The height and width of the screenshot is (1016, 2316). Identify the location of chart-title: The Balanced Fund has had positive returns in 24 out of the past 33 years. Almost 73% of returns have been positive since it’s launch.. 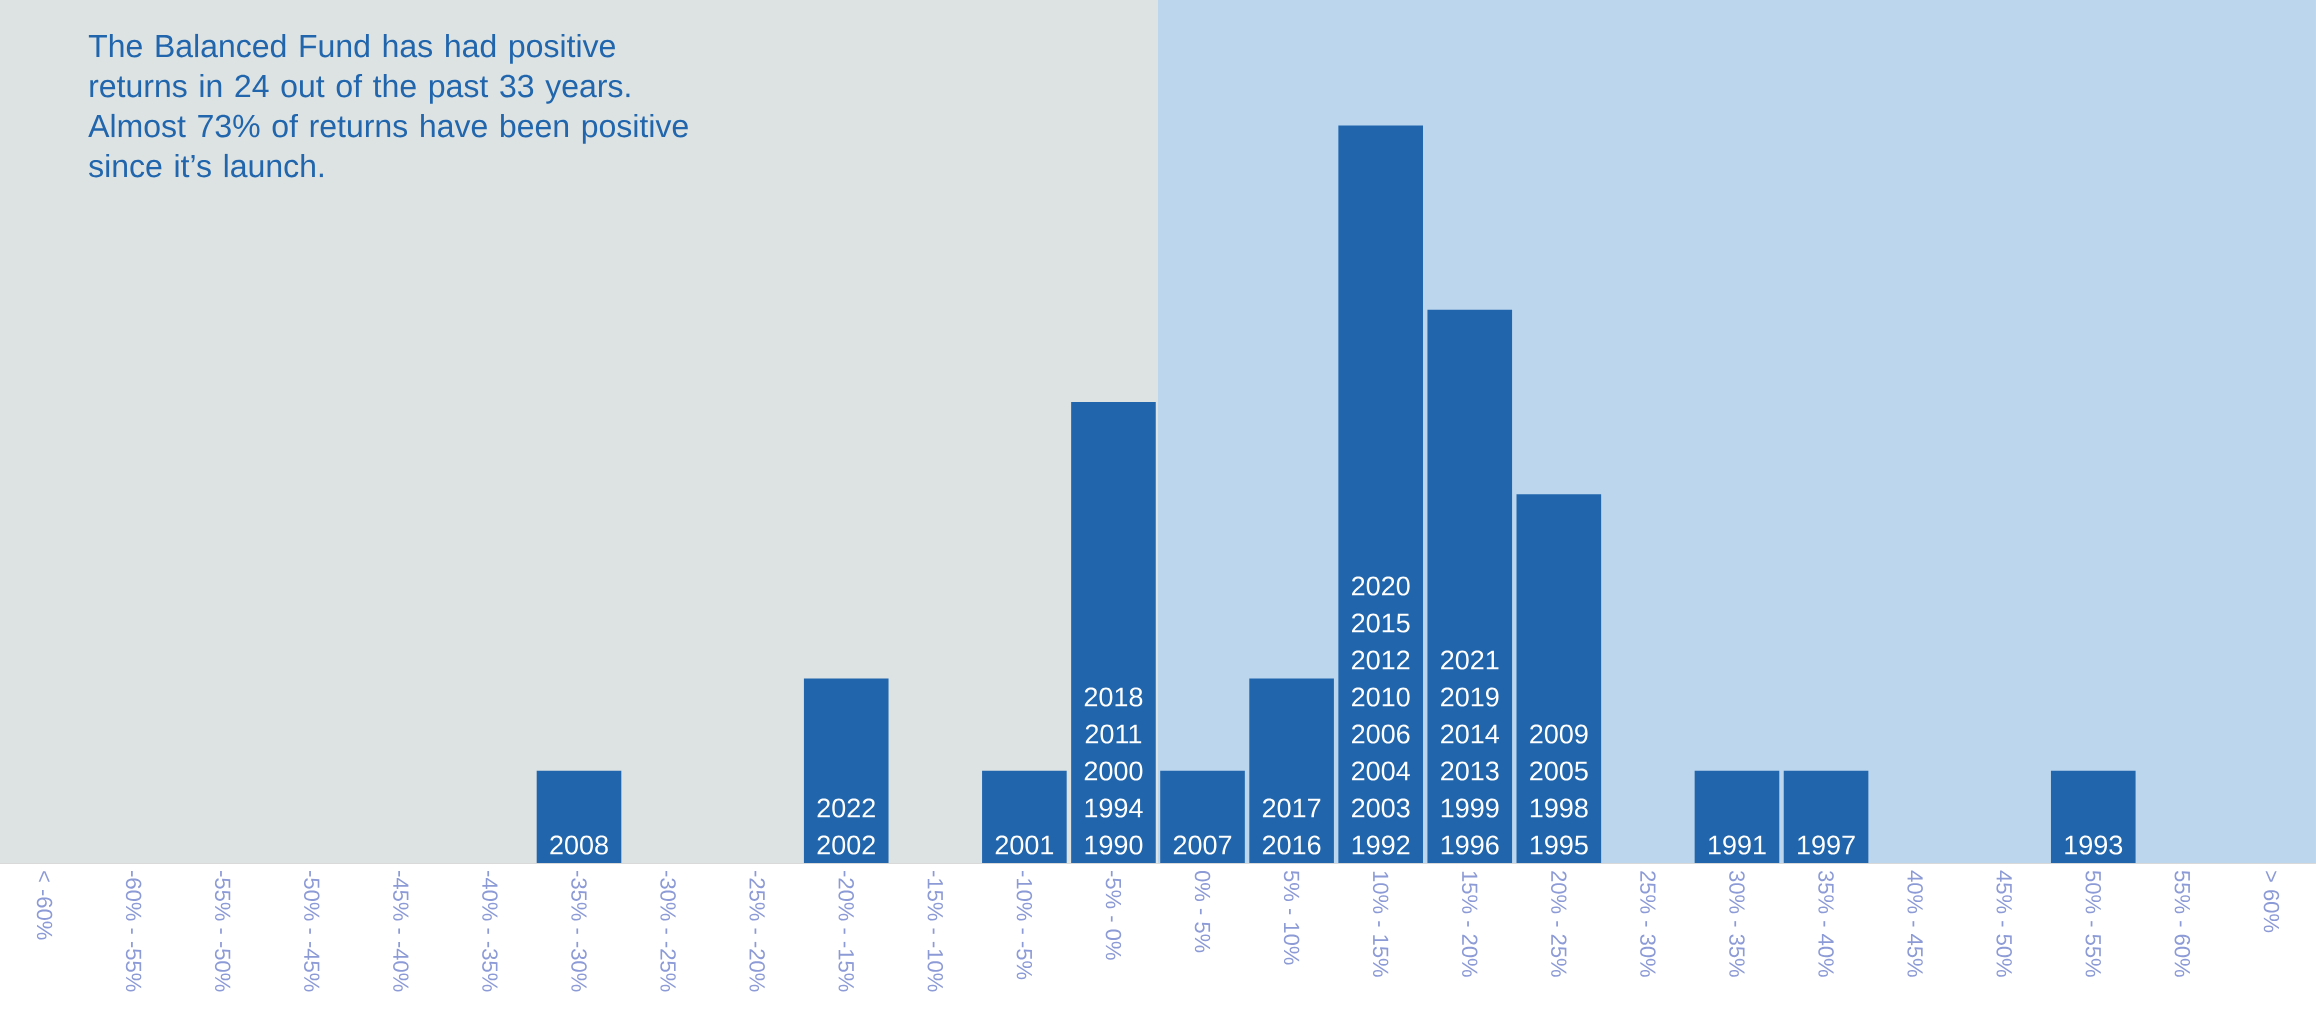
(388, 105).